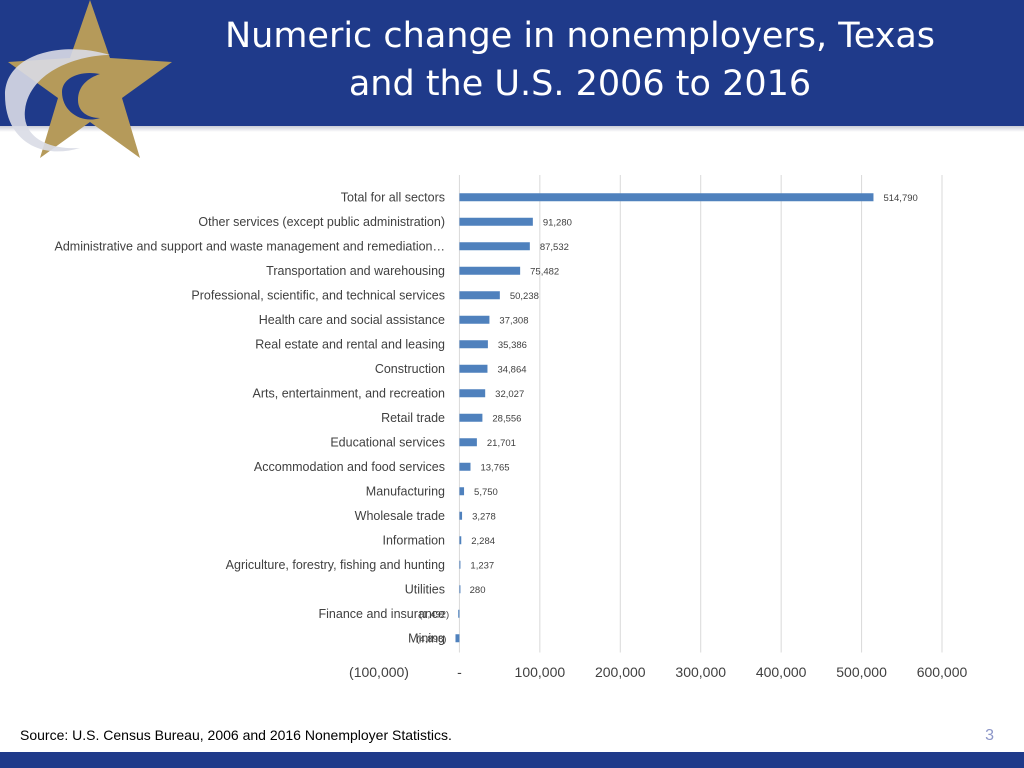 This screenshot has width=1024, height=768. What do you see at coordinates (781, 672) in the screenshot?
I see `x-tick-label: 400,000` at bounding box center [781, 672].